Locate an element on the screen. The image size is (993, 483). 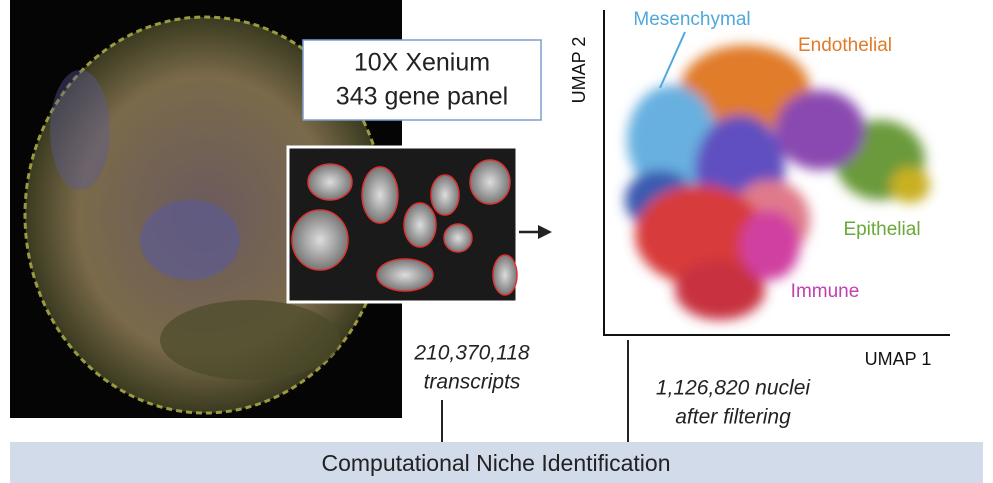
panel-line2: 343 gene panel is located at coordinates (422, 97).